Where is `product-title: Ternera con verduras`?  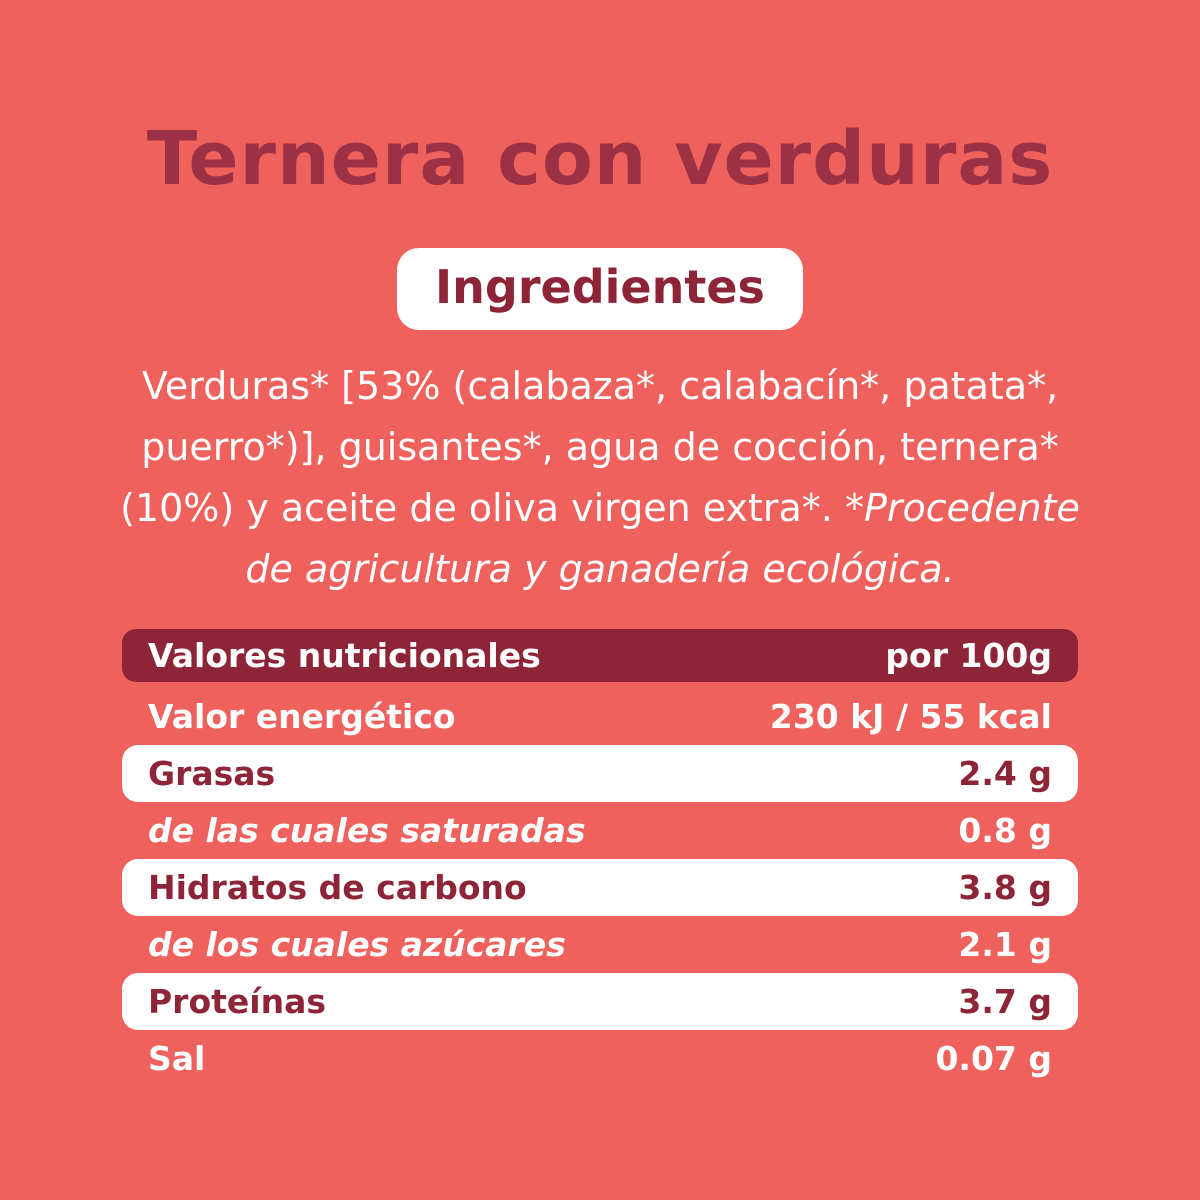
product-title: Ternera con verduras is located at coordinates (600, 159).